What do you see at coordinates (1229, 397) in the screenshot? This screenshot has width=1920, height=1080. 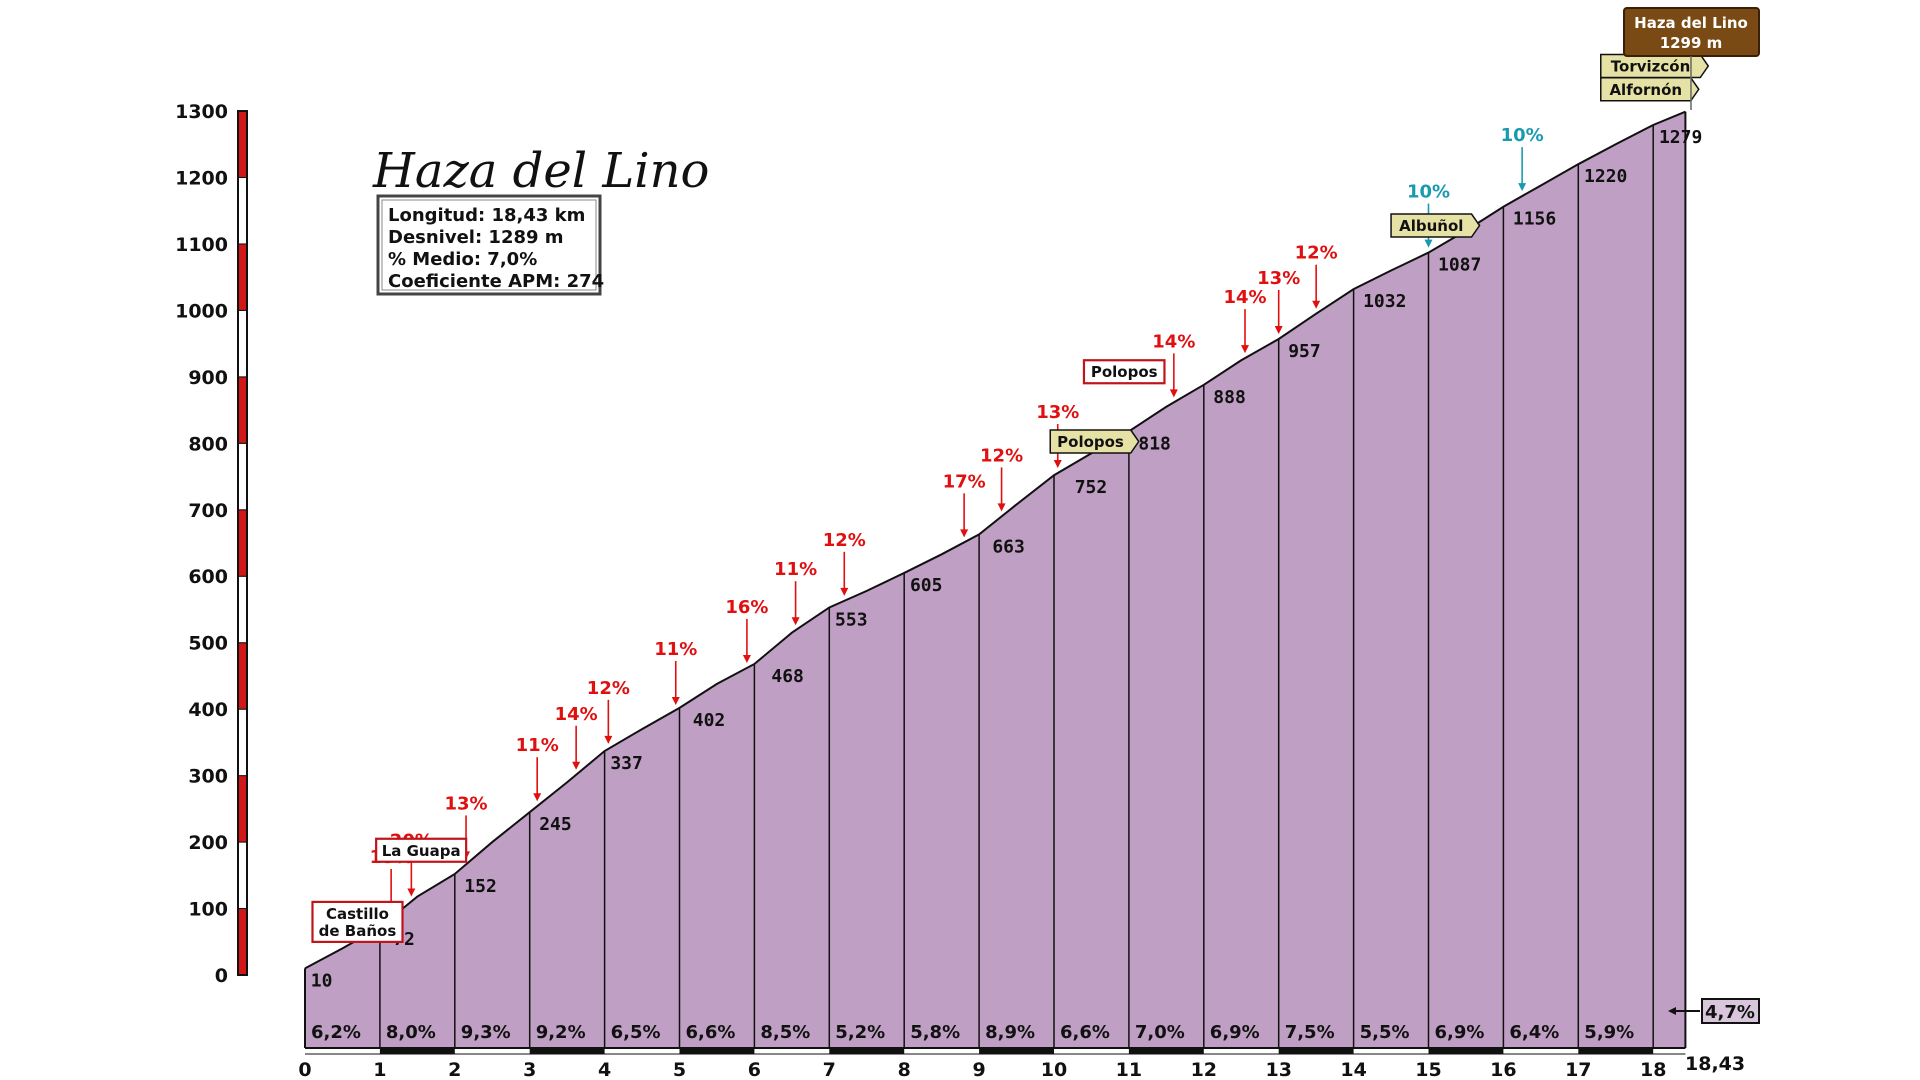 I see `elevation-label: 888` at bounding box center [1229, 397].